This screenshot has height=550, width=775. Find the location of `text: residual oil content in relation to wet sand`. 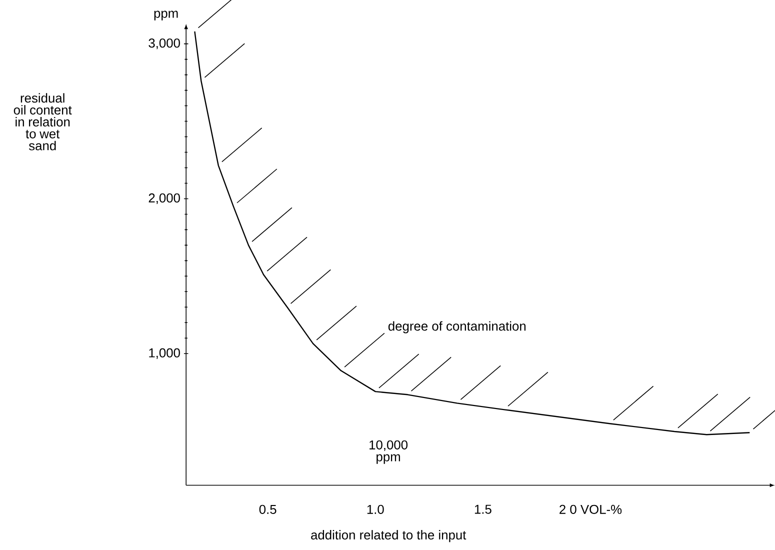

text: residual oil content in relation to wet sand is located at coordinates (43, 121).